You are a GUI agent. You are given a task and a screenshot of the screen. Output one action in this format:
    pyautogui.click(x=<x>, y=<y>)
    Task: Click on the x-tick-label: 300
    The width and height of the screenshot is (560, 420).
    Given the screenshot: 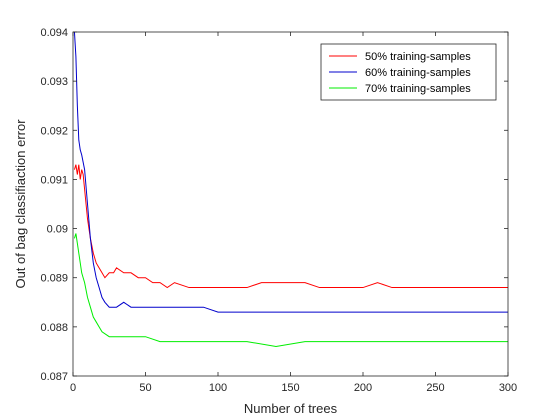 What is the action you would take?
    pyautogui.click(x=508, y=388)
    